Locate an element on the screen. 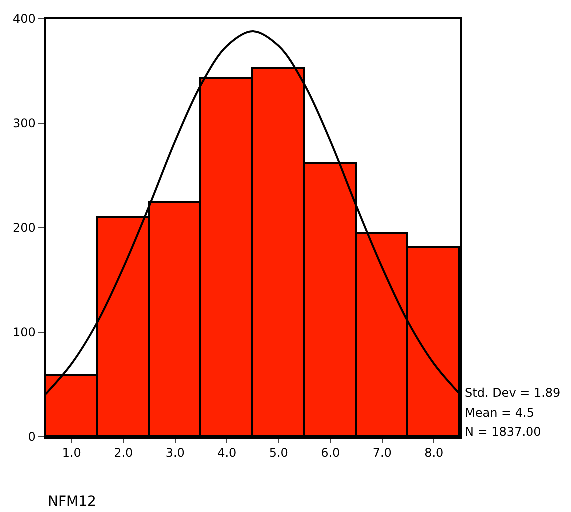 The height and width of the screenshot is (512, 571). x-tick-label: 7.0 is located at coordinates (382, 453).